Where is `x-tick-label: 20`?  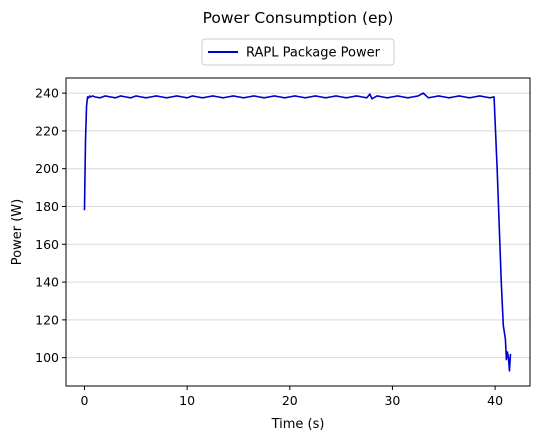 x-tick-label: 20 is located at coordinates (290, 400).